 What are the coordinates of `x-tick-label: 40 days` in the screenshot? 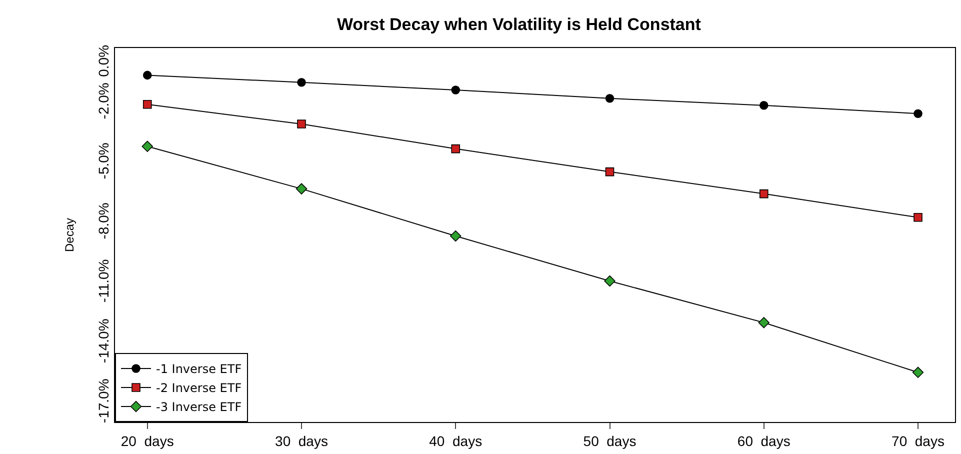 It's located at (455, 440).